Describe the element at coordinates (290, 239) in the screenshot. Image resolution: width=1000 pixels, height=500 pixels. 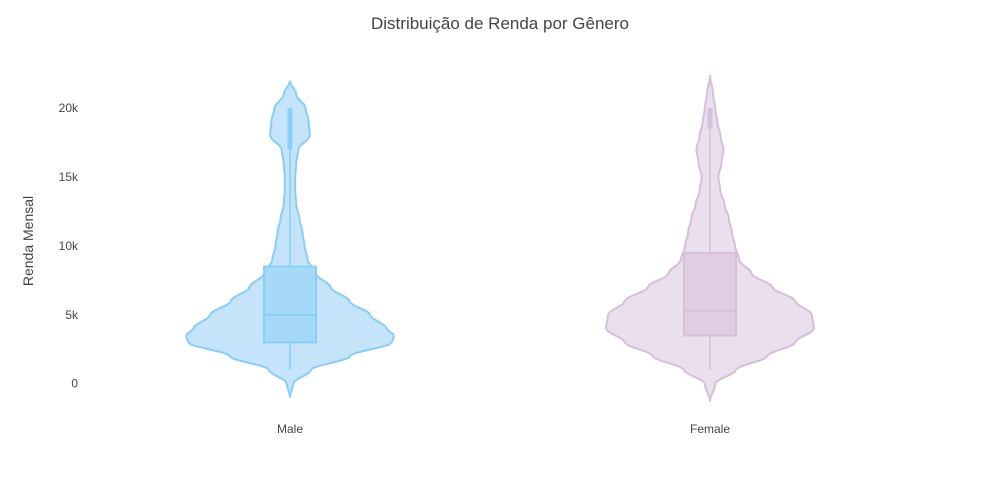
I see `violin-male` at that location.